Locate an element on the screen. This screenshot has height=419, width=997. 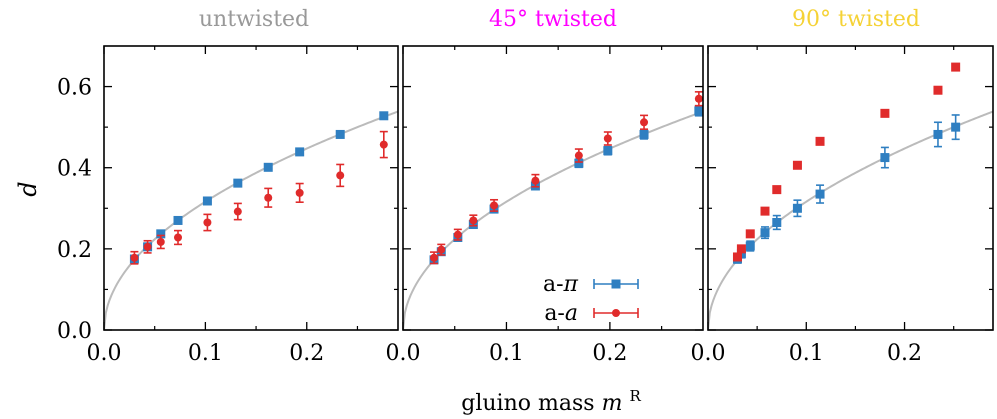
x-axis-label-text: gluino mass is located at coordinates (527, 403).